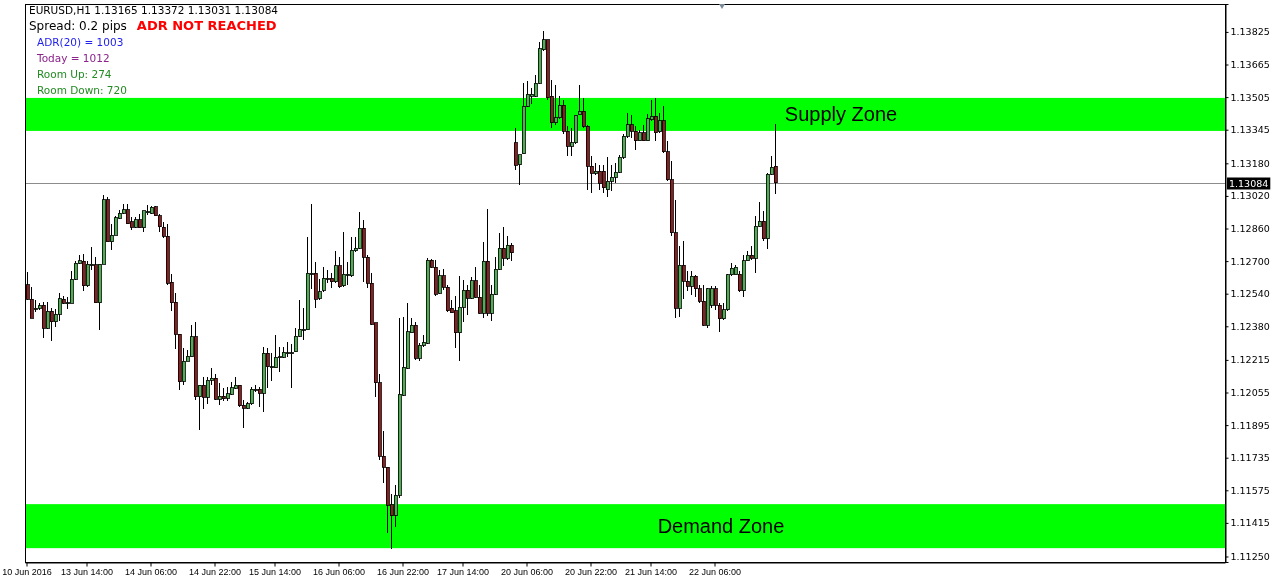  What do you see at coordinates (1250, 557) in the screenshot?
I see `y-tick-label: 1.11250` at bounding box center [1250, 557].